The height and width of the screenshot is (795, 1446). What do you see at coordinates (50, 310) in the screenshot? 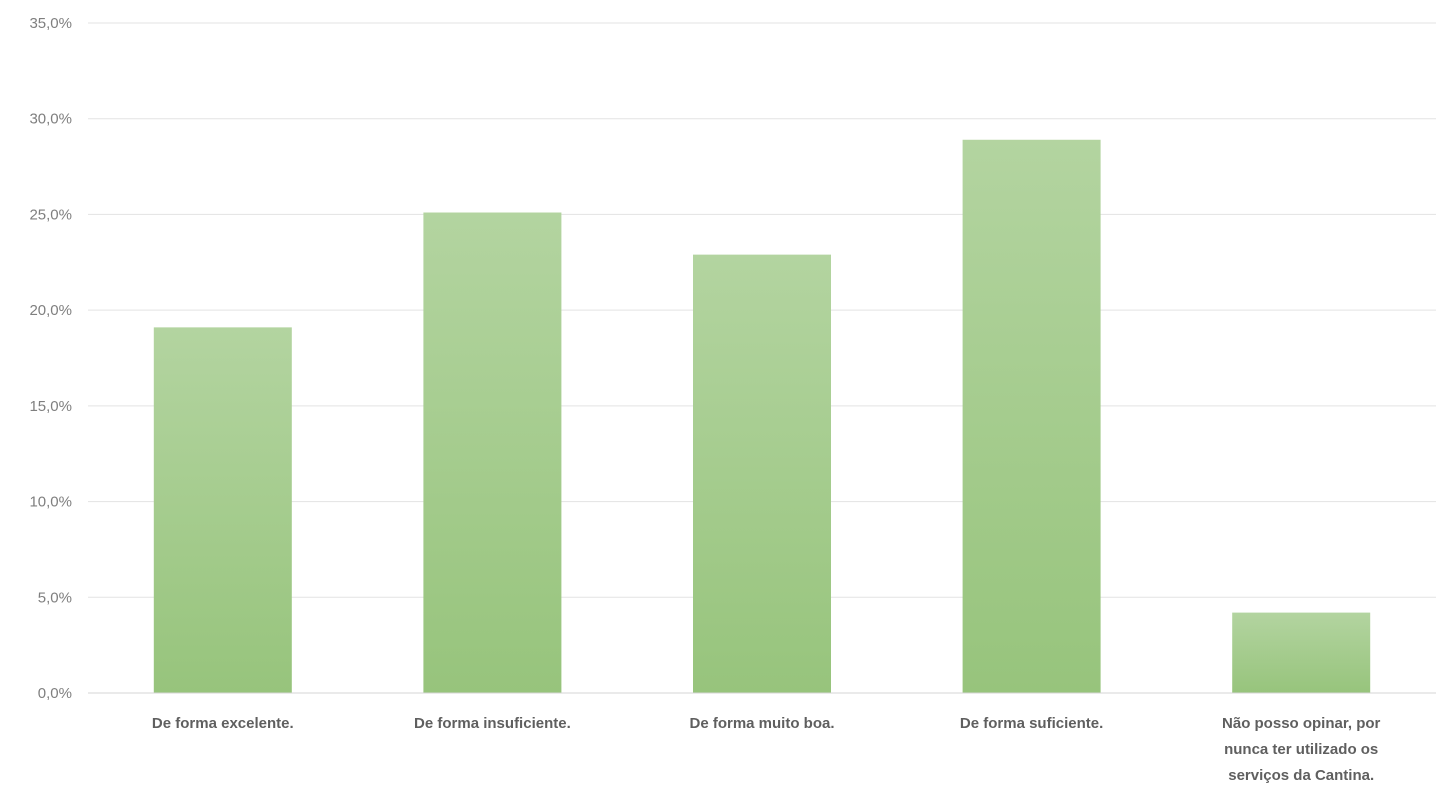
I see `y-tick-label: 20,0%` at bounding box center [50, 310].